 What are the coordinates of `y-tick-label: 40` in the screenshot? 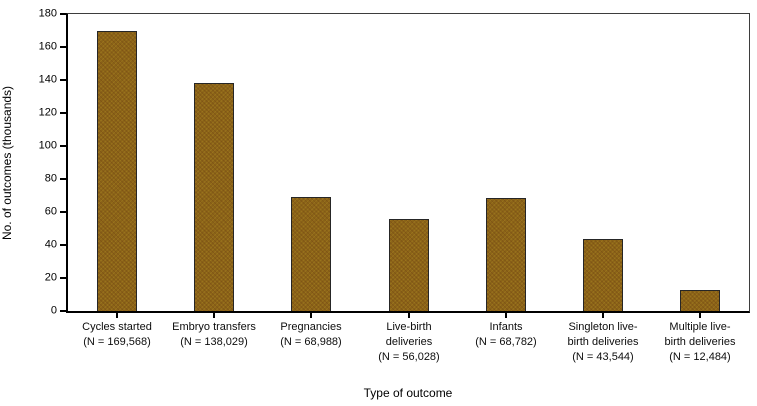 It's located at (50, 244).